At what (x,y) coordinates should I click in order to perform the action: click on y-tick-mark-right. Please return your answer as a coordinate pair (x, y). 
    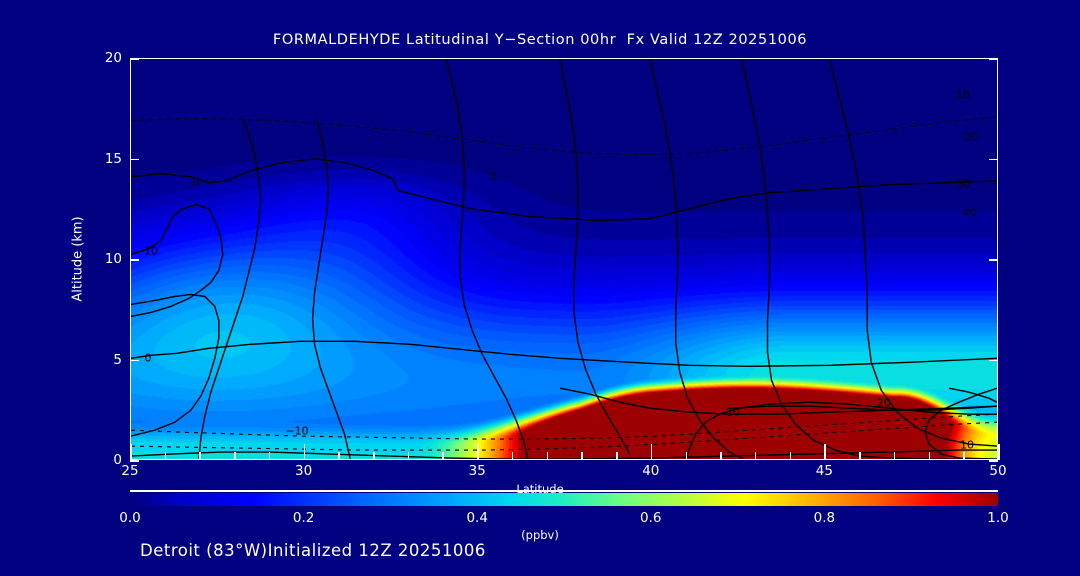
    Looking at the image, I should click on (993, 461).